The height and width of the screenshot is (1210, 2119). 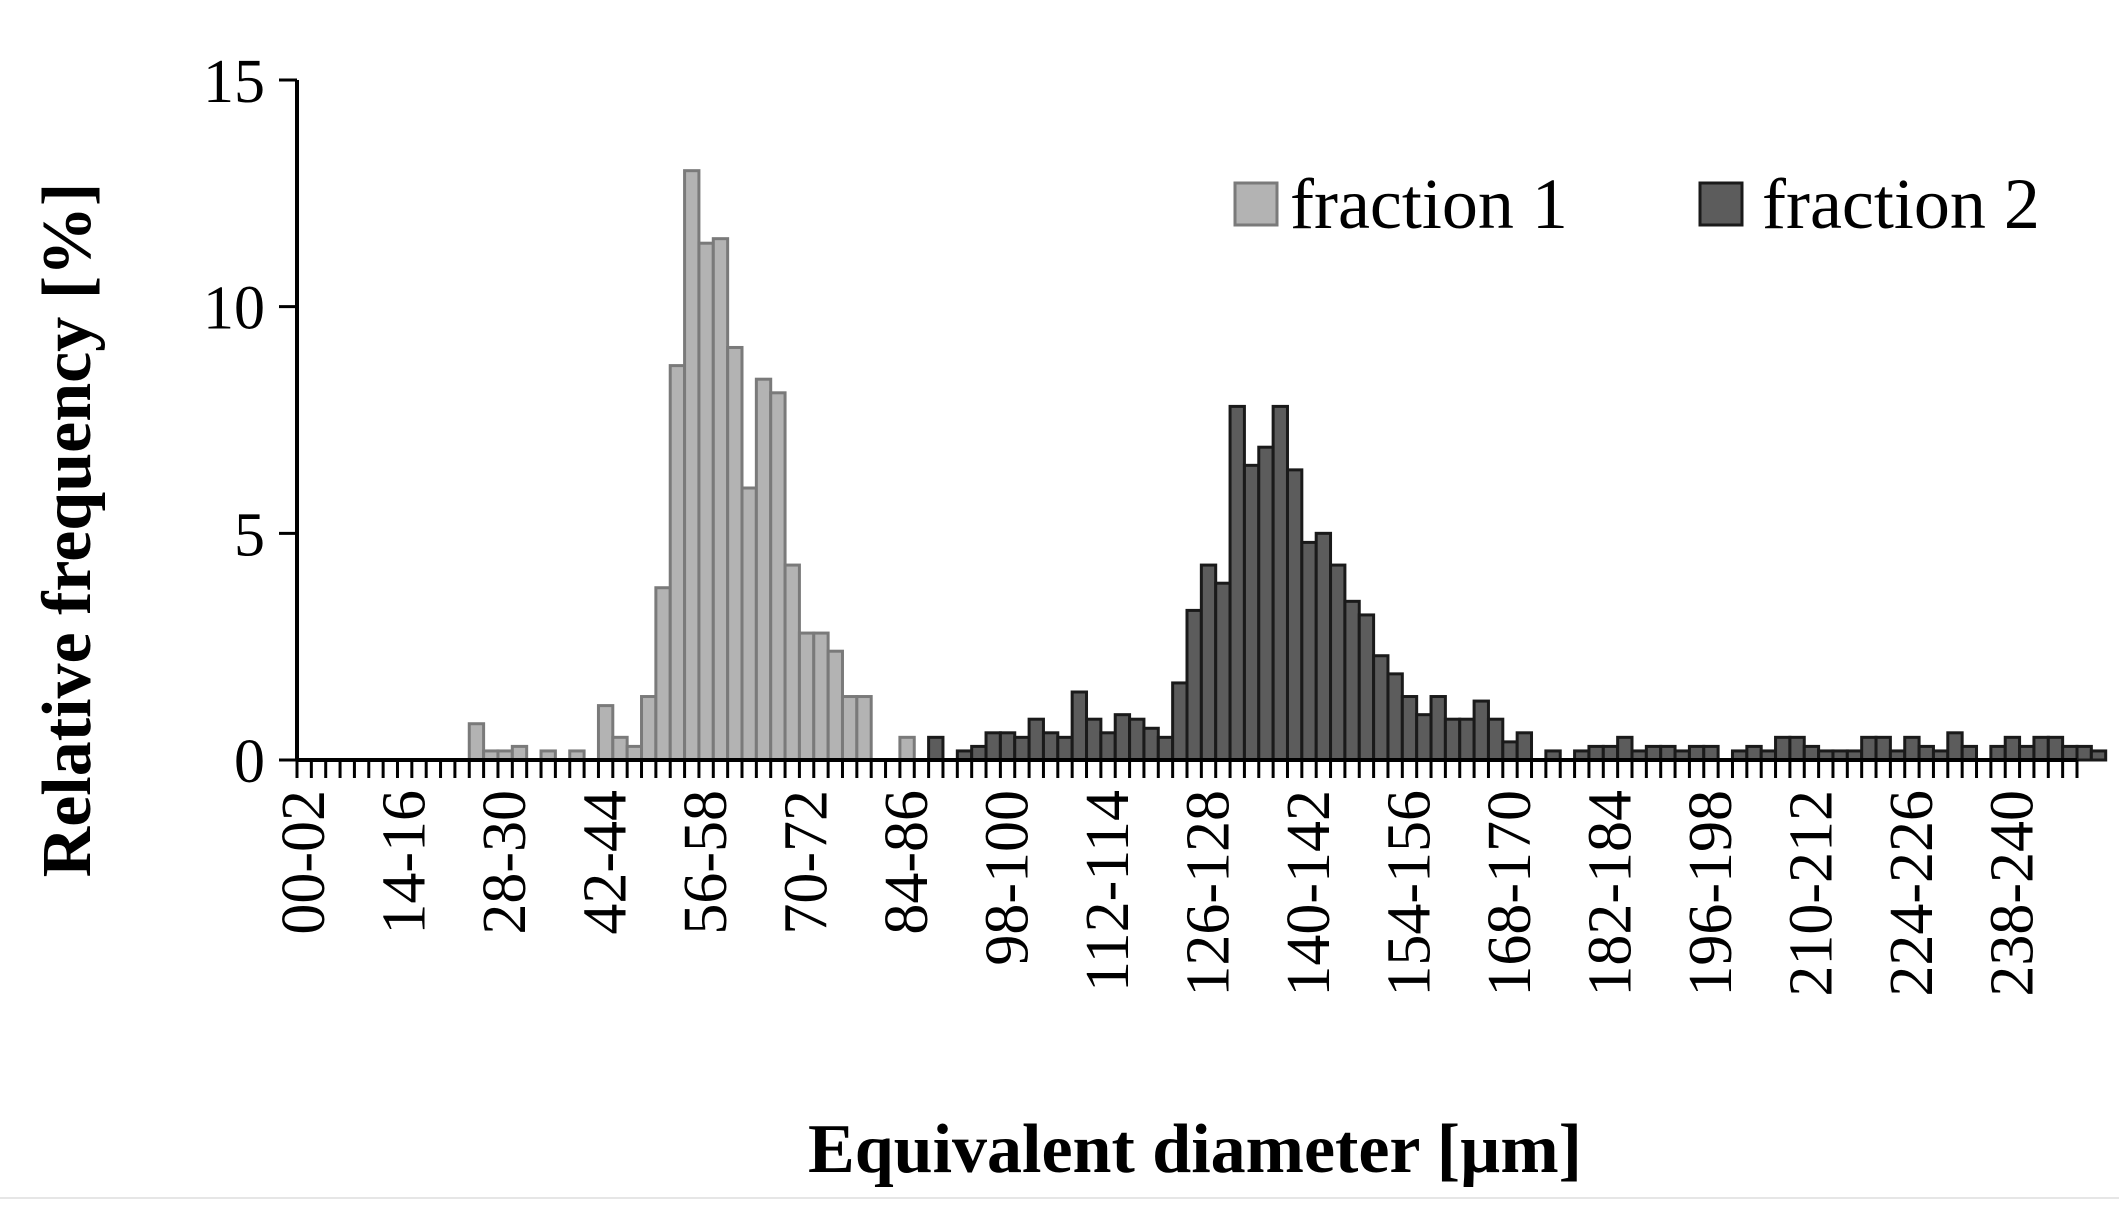 What do you see at coordinates (249, 535) in the screenshot?
I see `y-tick-label-5: 5` at bounding box center [249, 535].